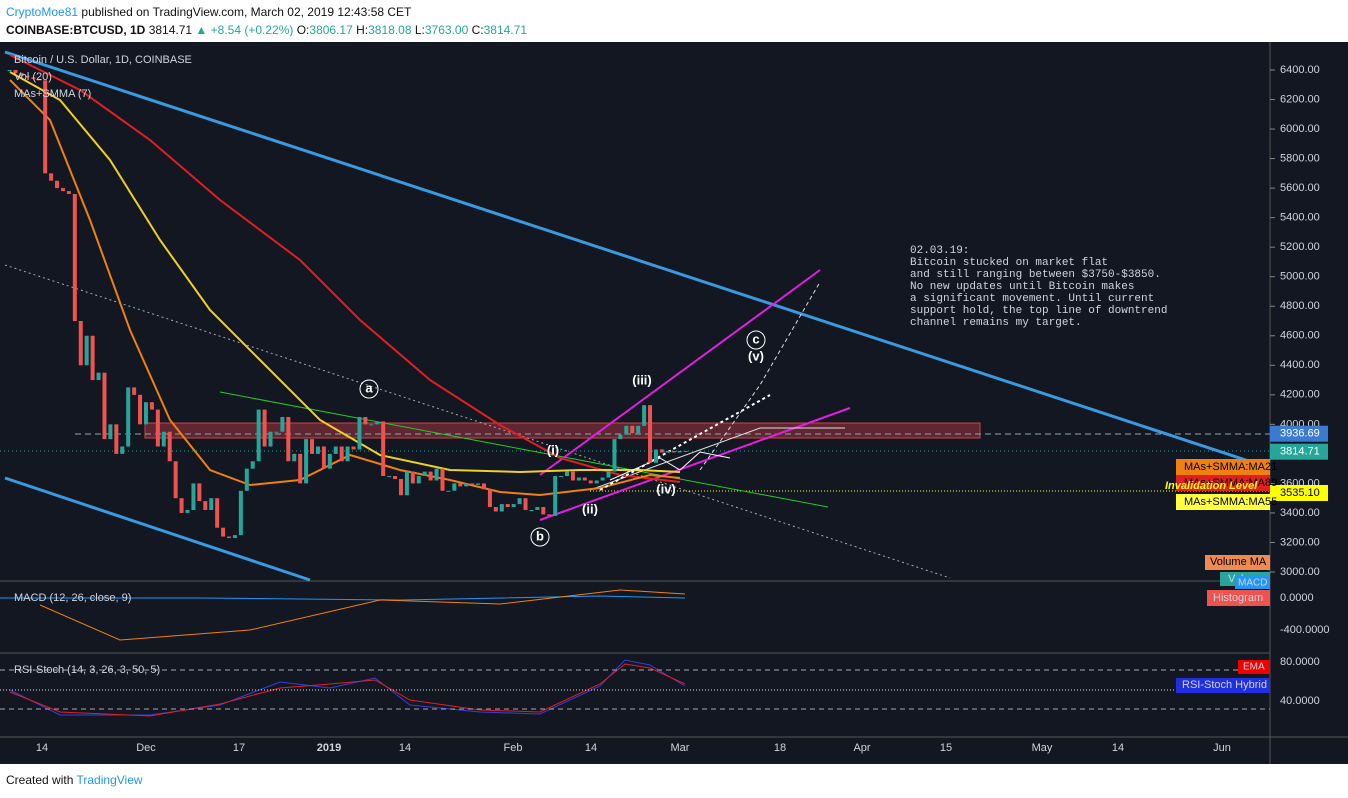 This screenshot has height=798, width=1348. I want to click on x-tick-label: 17, so click(239, 748).